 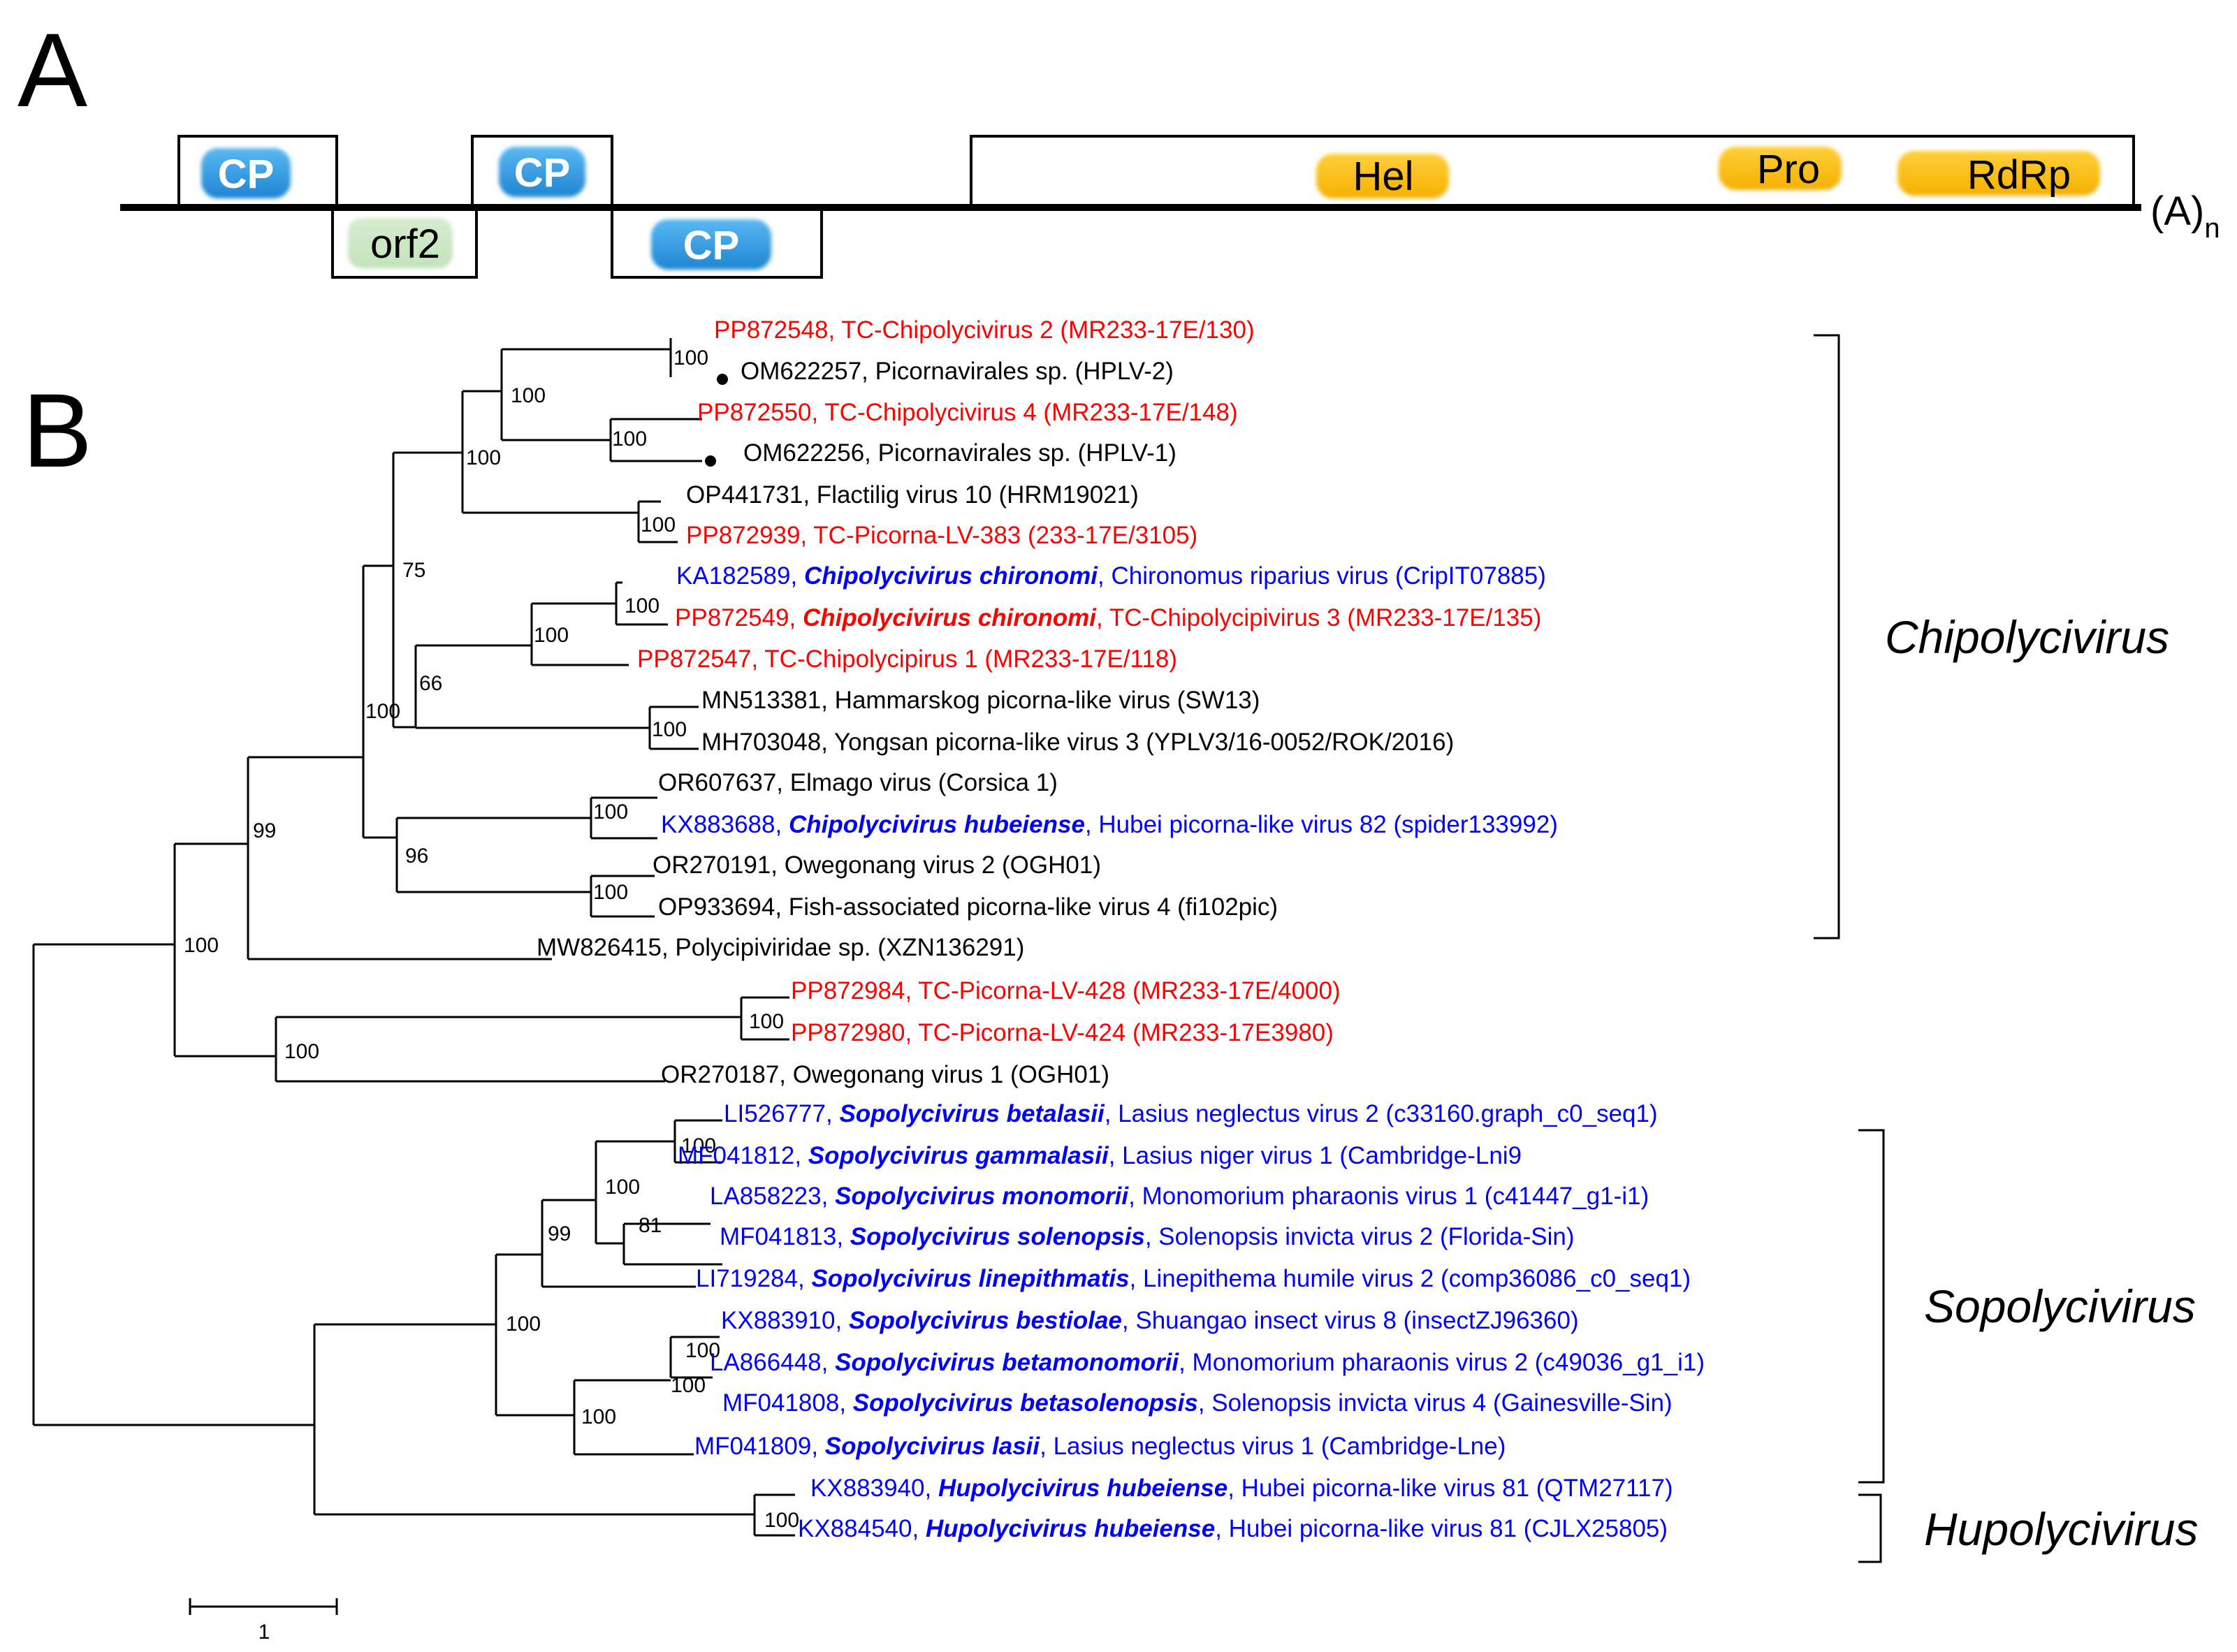 I want to click on domain-cp2-shape, so click(x=542, y=172).